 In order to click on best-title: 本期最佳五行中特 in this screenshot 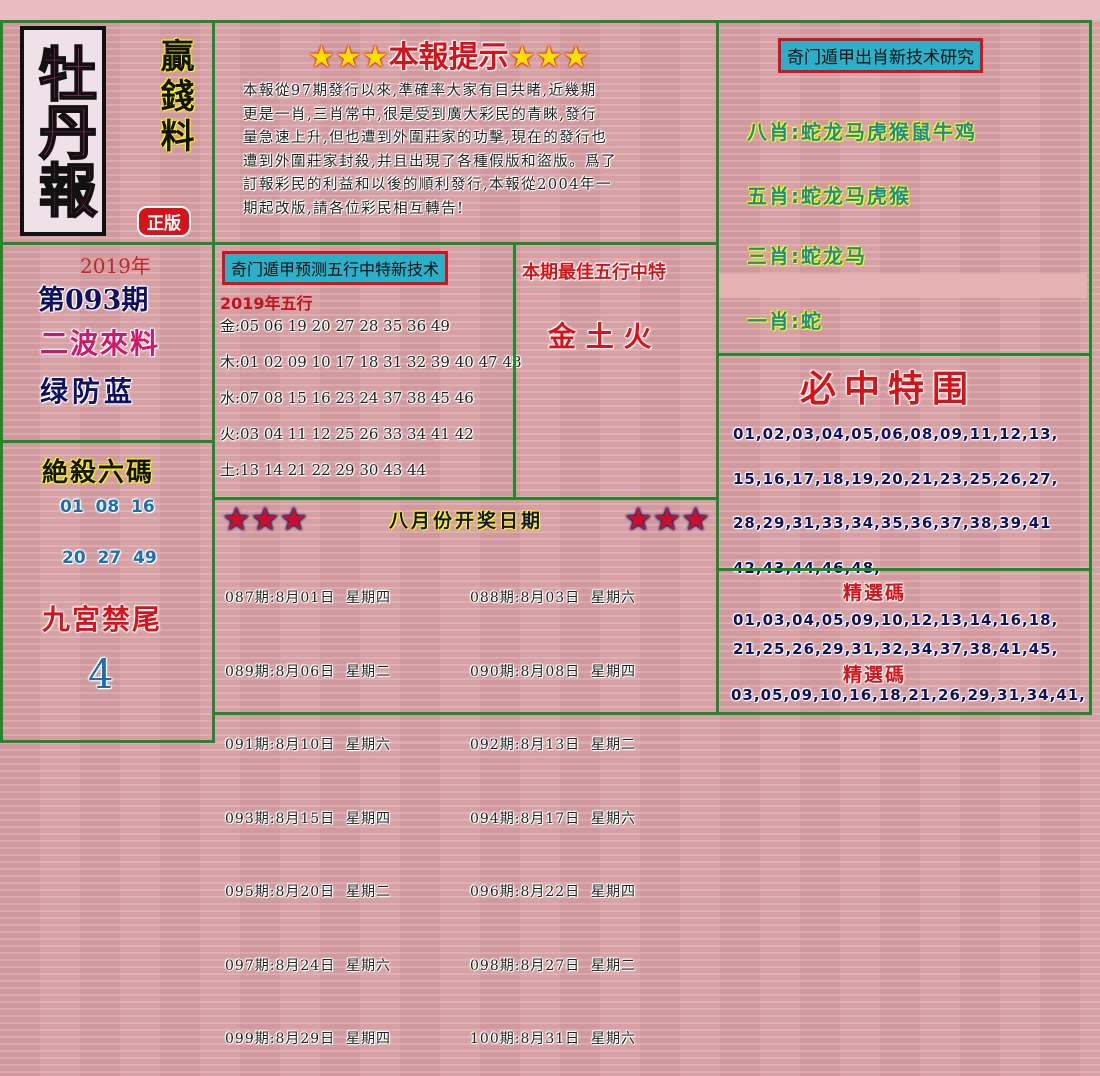, I will do `click(594, 272)`.